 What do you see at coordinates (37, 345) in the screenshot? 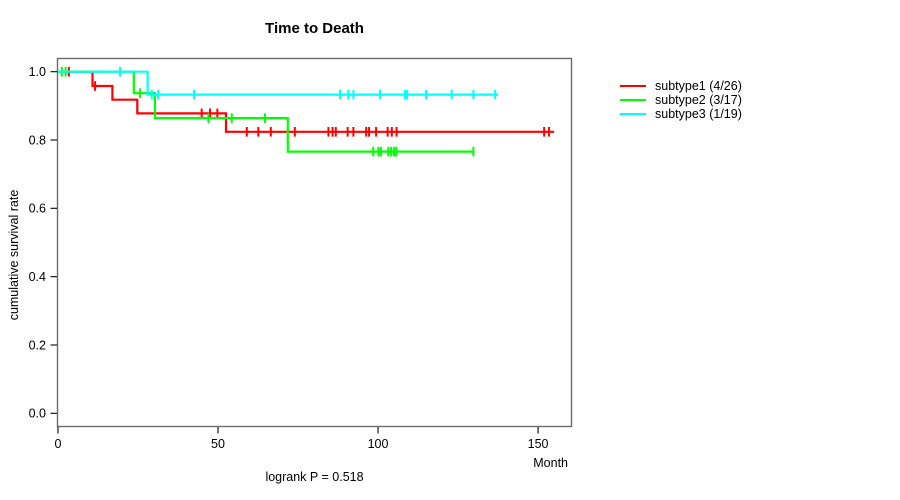
I see `y-tick-label: 0.2` at bounding box center [37, 345].